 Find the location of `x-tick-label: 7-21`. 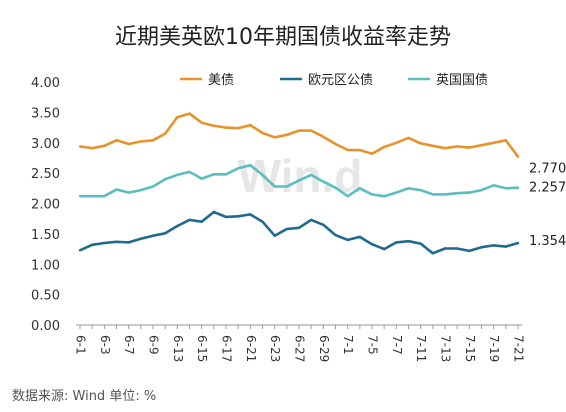

x-tick-label: 7-21 is located at coordinates (519, 348).